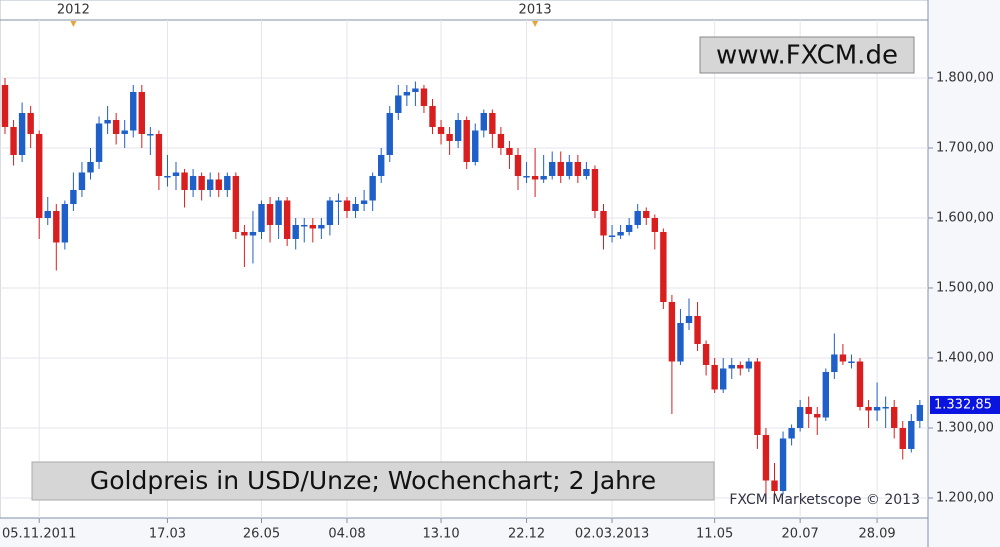 The width and height of the screenshot is (1000, 547). I want to click on x-tick-label: 20.07, so click(800, 534).